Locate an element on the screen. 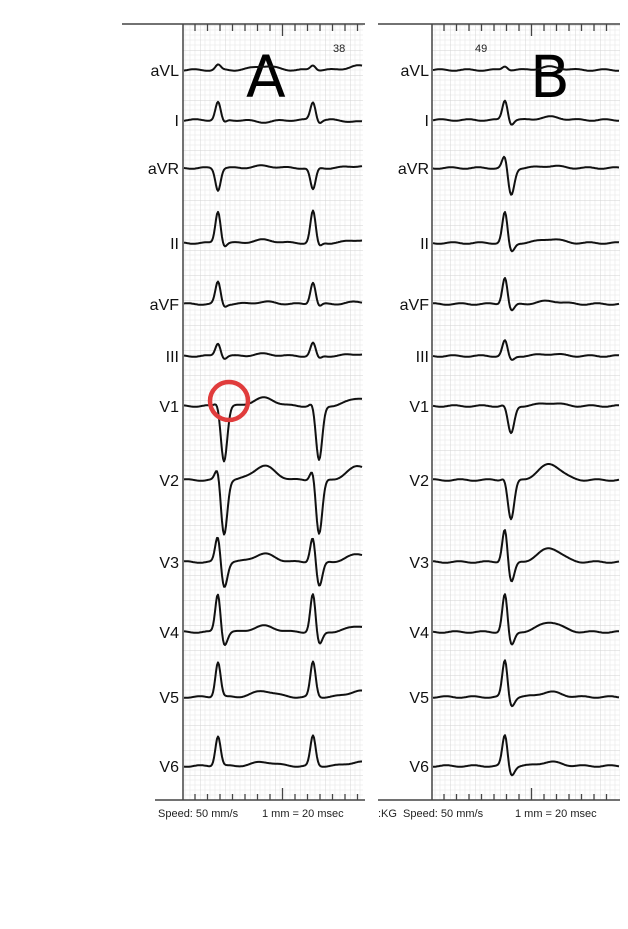 The width and height of the screenshot is (628, 929). lead-label-ii-b: II is located at coordinates (424, 244).